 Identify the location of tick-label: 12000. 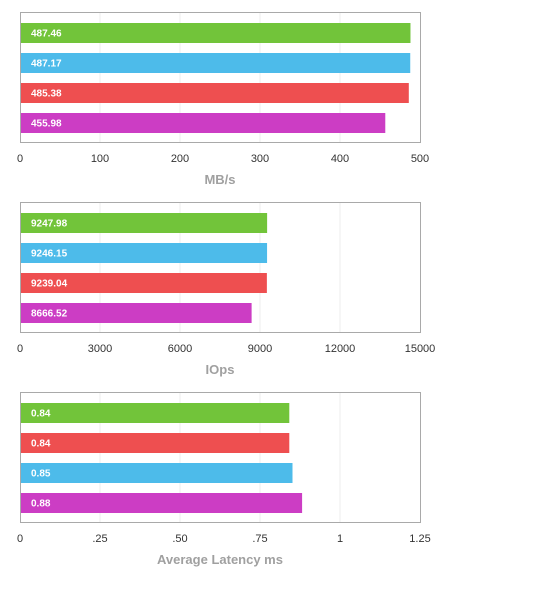
(340, 349).